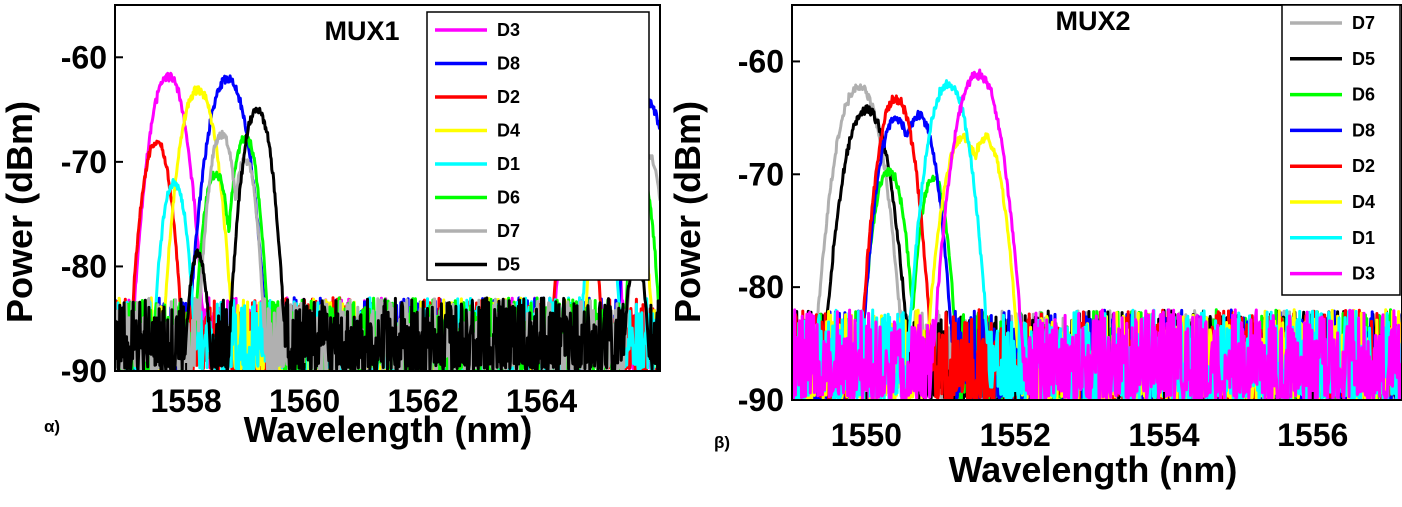  Describe the element at coordinates (361, 31) in the screenshot. I see `chart-title: MUX1` at that location.